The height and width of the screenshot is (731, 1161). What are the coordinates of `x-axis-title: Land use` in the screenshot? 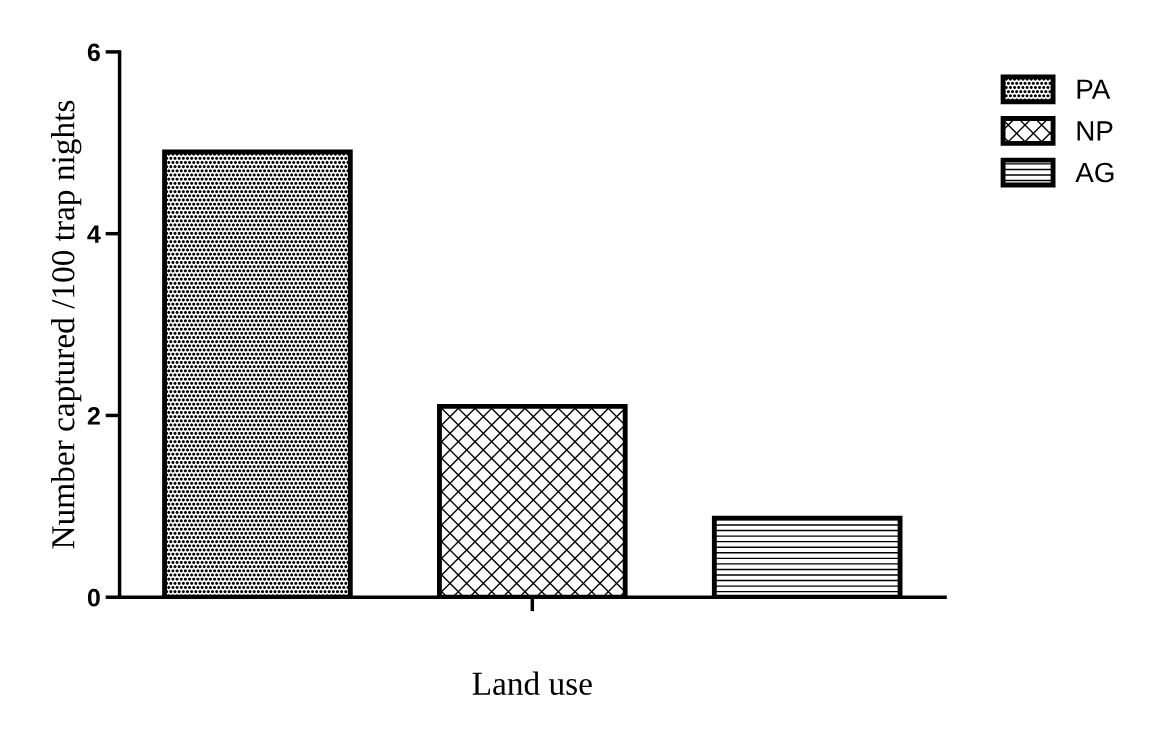 It's located at (532, 683).